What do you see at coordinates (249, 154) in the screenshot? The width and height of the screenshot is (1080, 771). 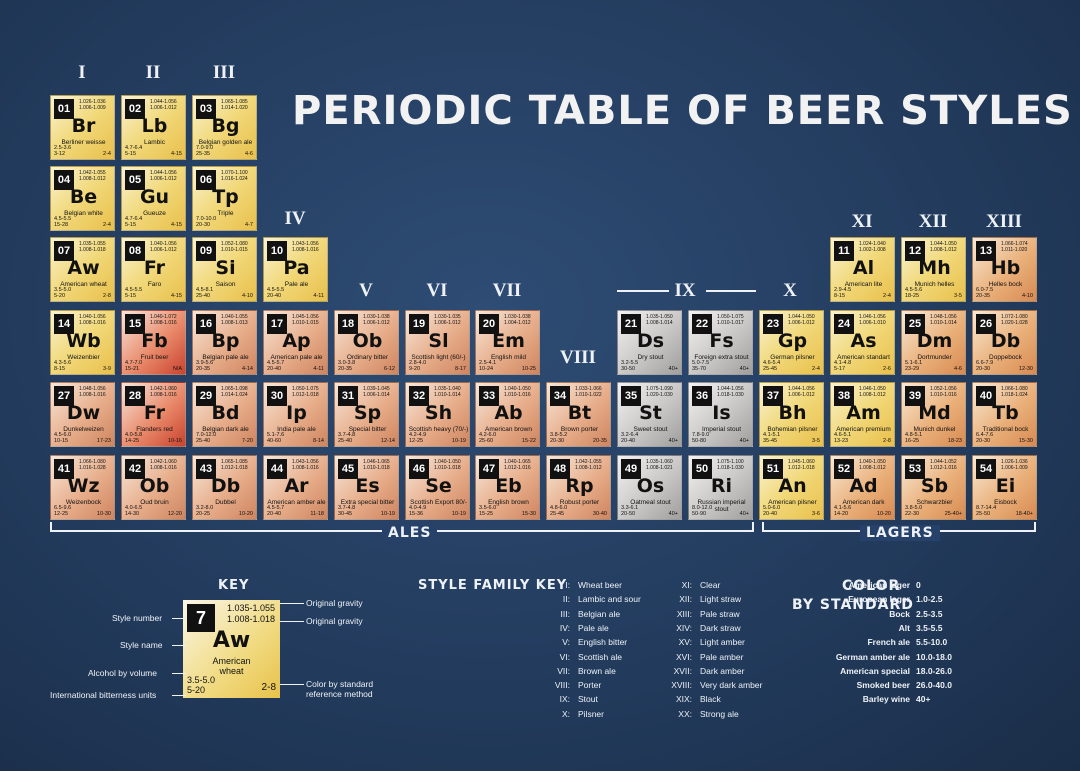 I see `style-srm: 4-6` at bounding box center [249, 154].